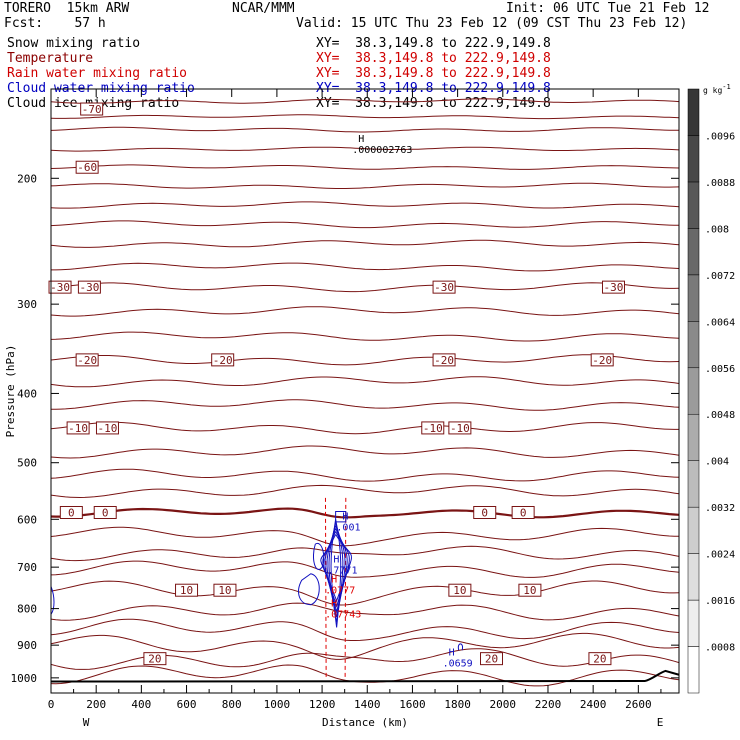  I want to click on legend-label-snow: Snow mixing ratio, so click(74, 43).